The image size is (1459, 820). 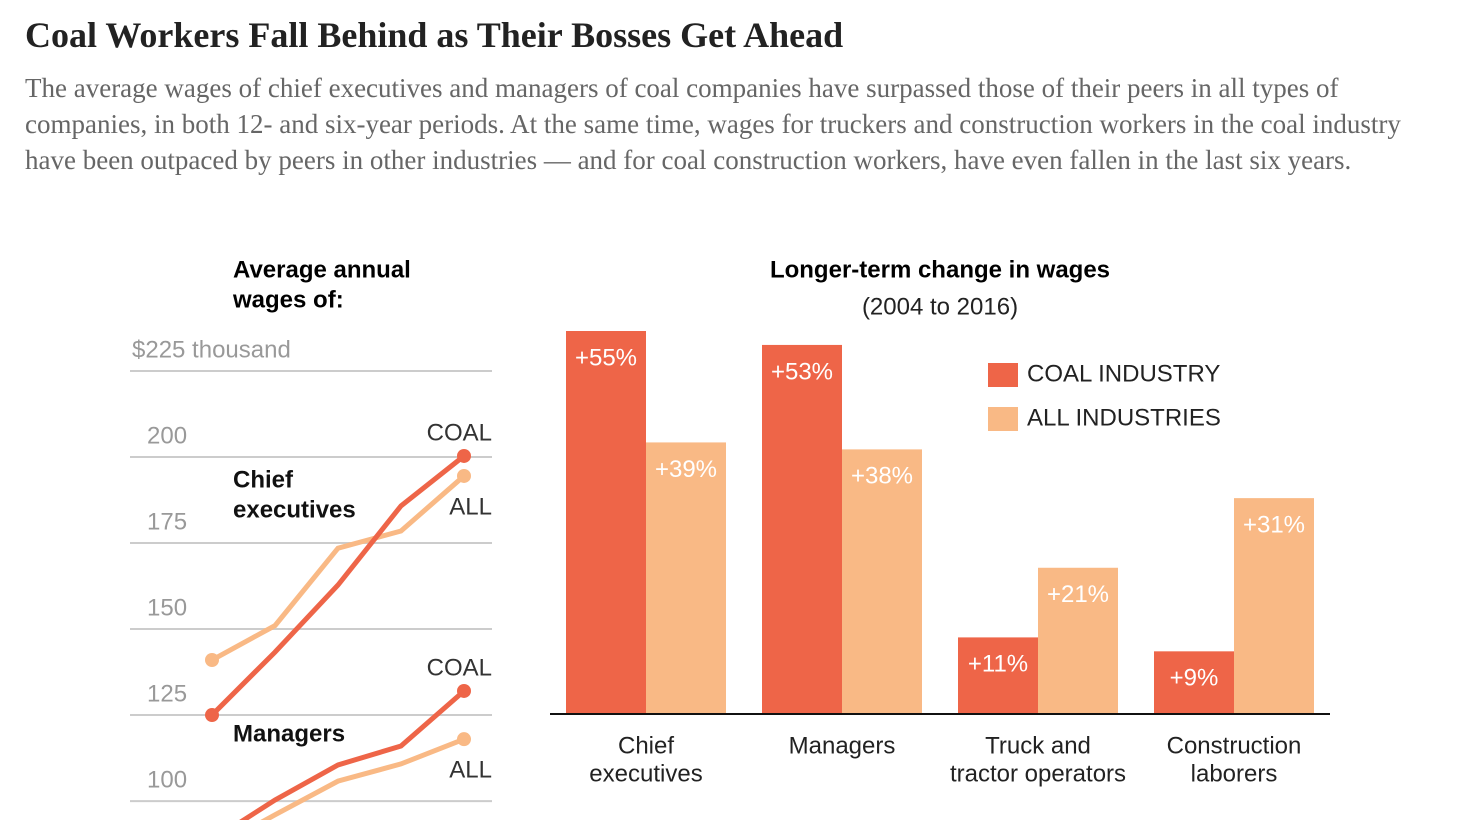 I want to click on value-label: +31%, so click(x=1274, y=524).